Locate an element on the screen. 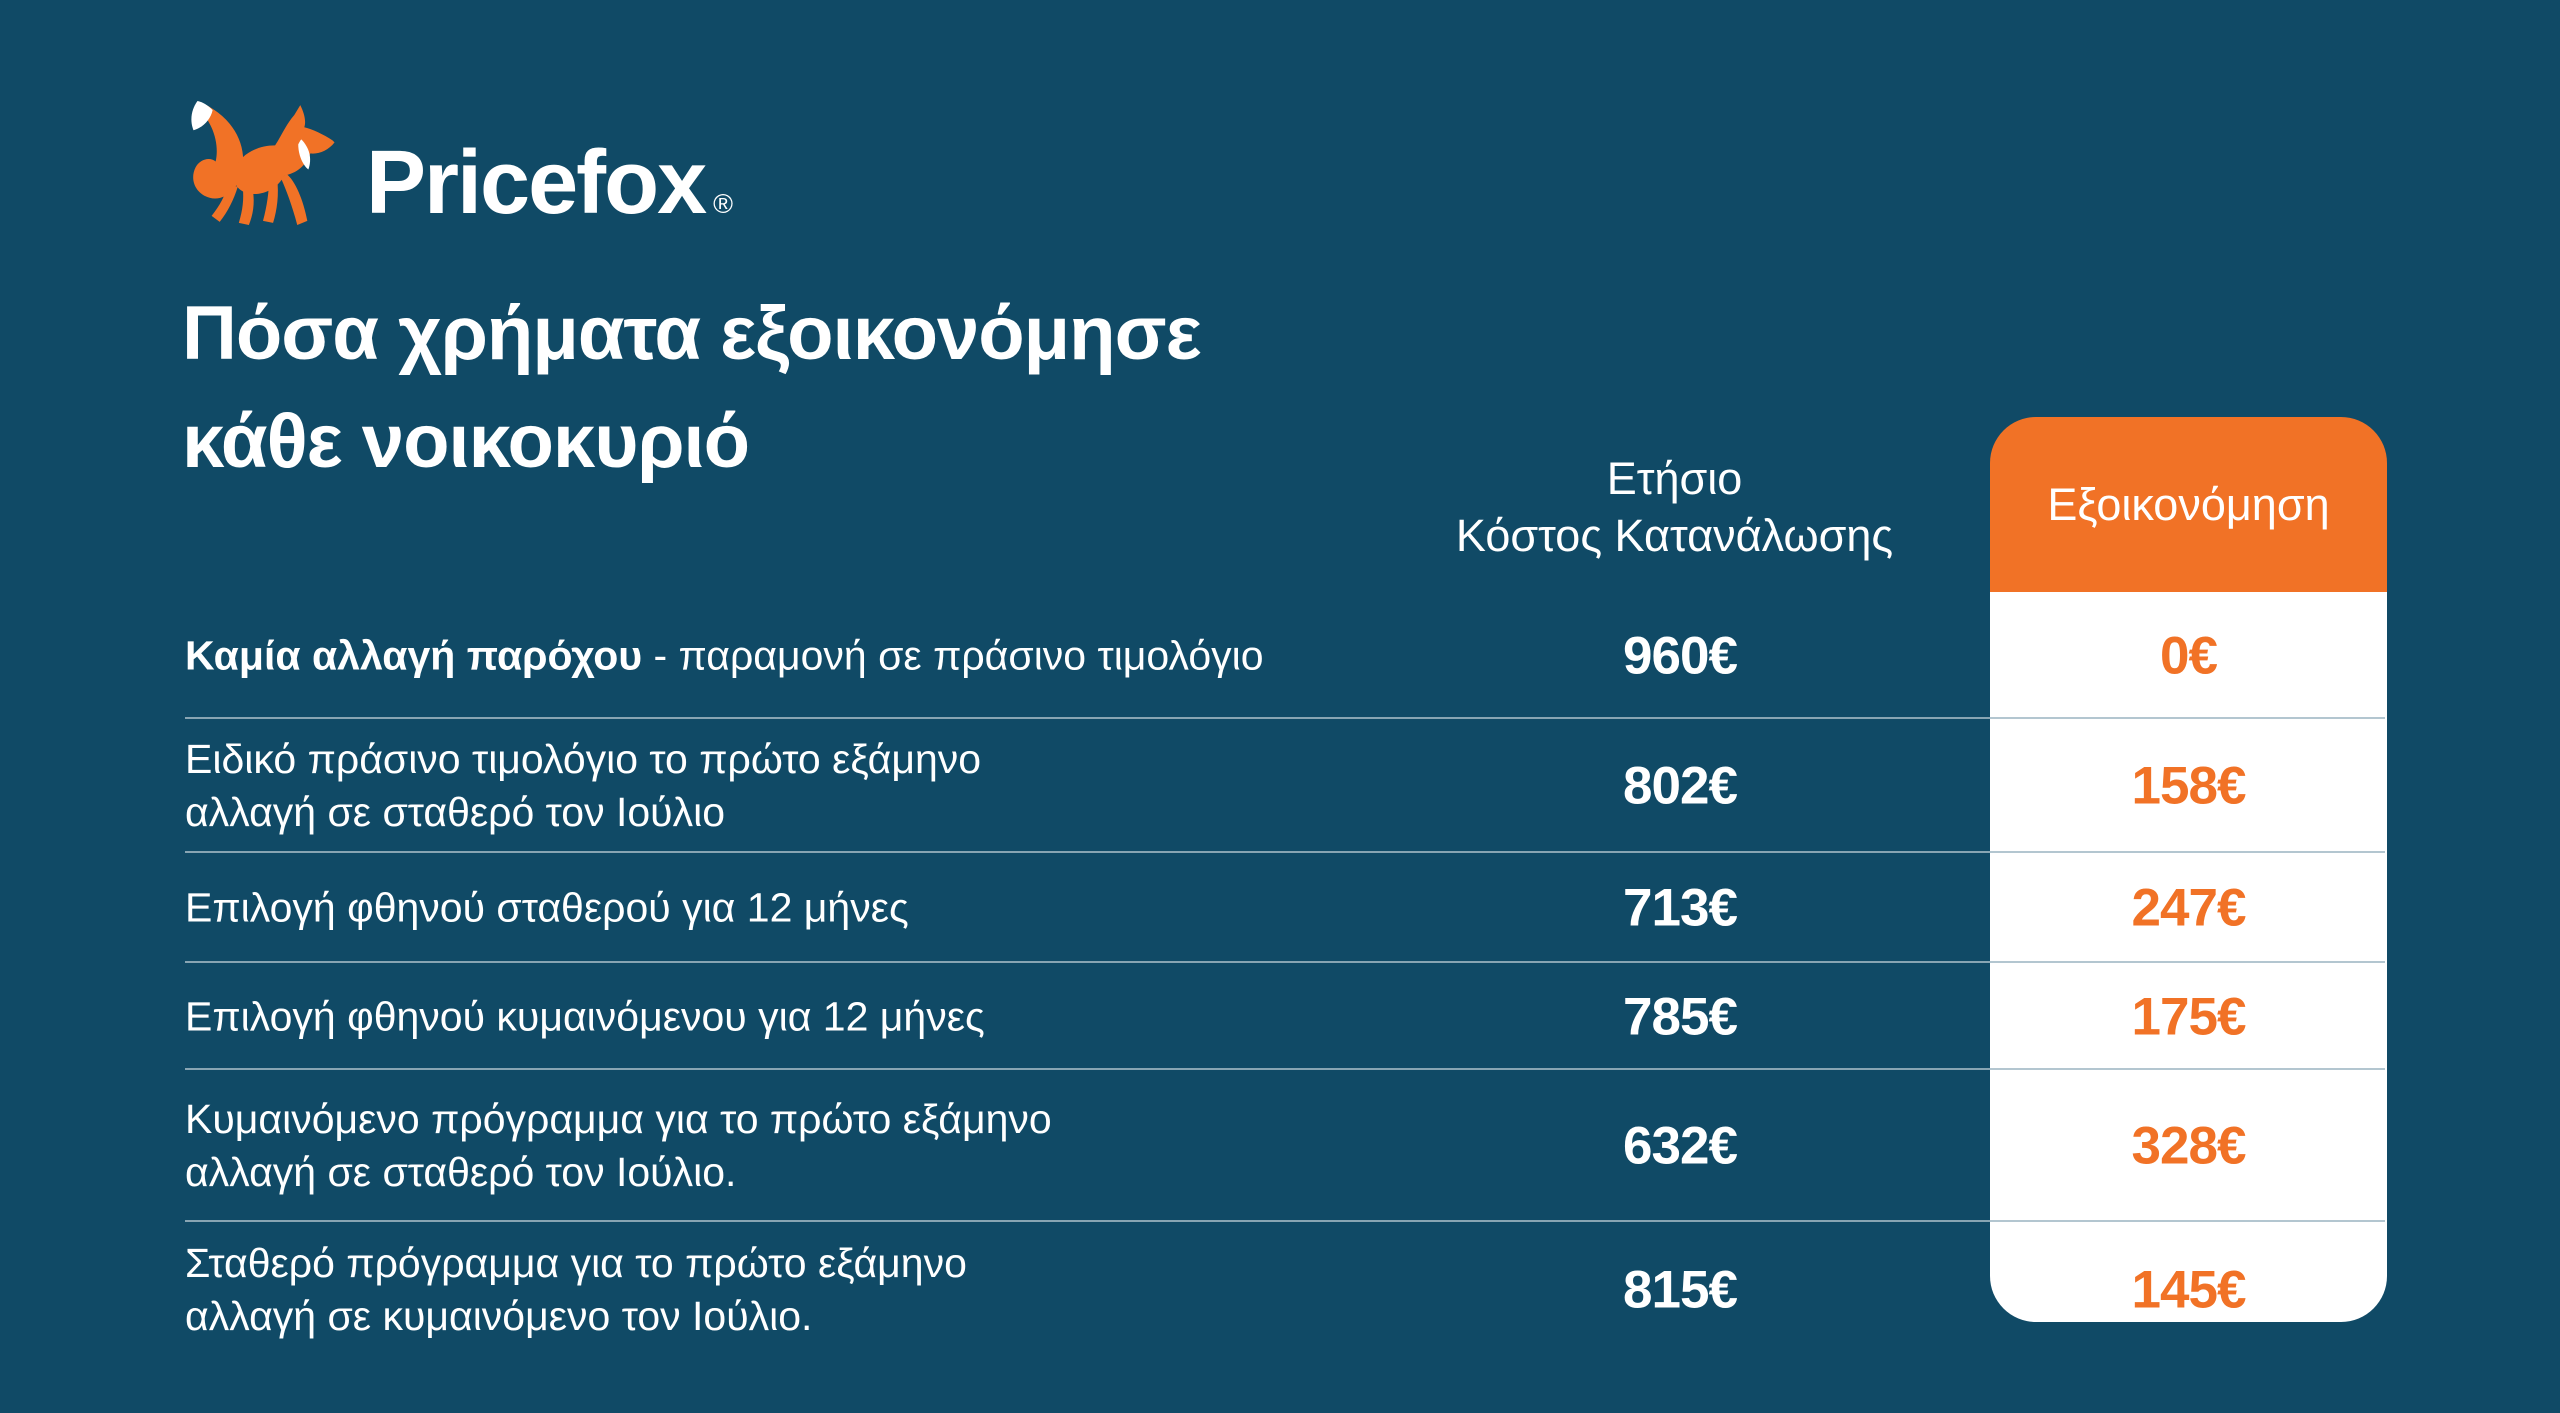 The height and width of the screenshot is (1413, 2560). row-label-text: Σταθερό πρόγραμμα για το πρώτο εξάμηνο is located at coordinates (576, 1263).